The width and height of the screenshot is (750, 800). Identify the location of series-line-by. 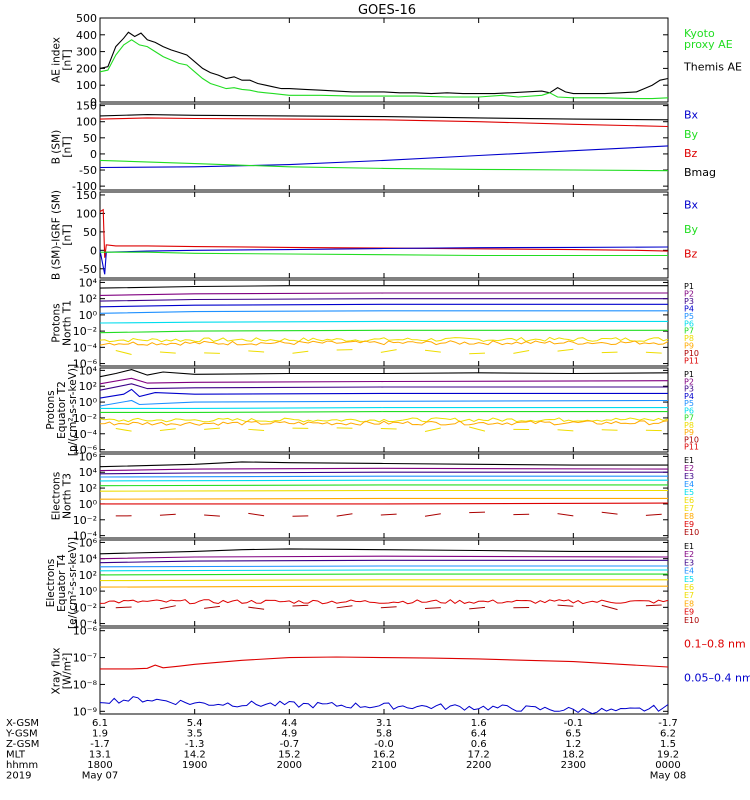
(384, 165).